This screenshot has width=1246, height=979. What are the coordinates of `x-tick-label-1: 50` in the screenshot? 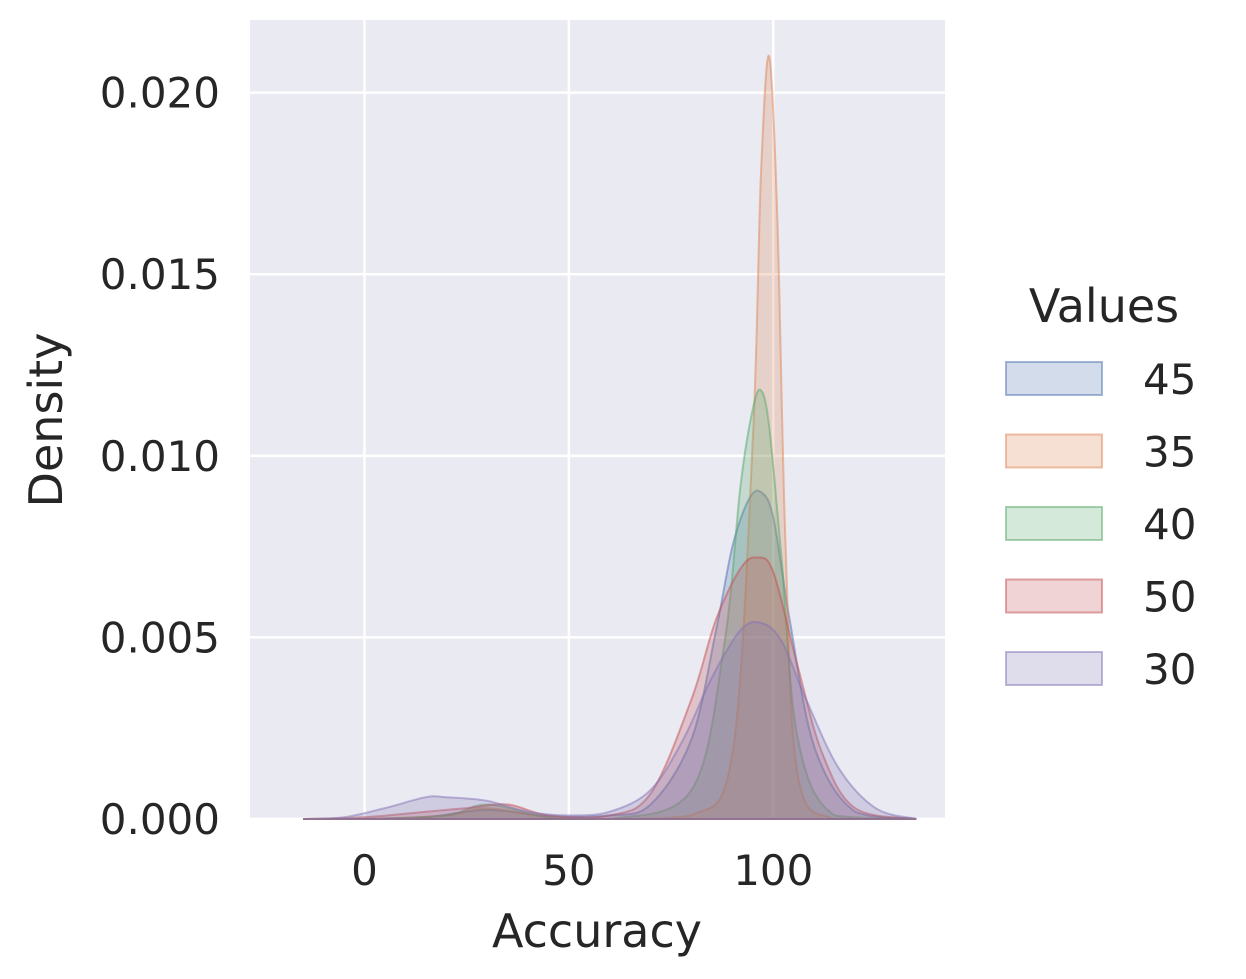 It's located at (568, 870).